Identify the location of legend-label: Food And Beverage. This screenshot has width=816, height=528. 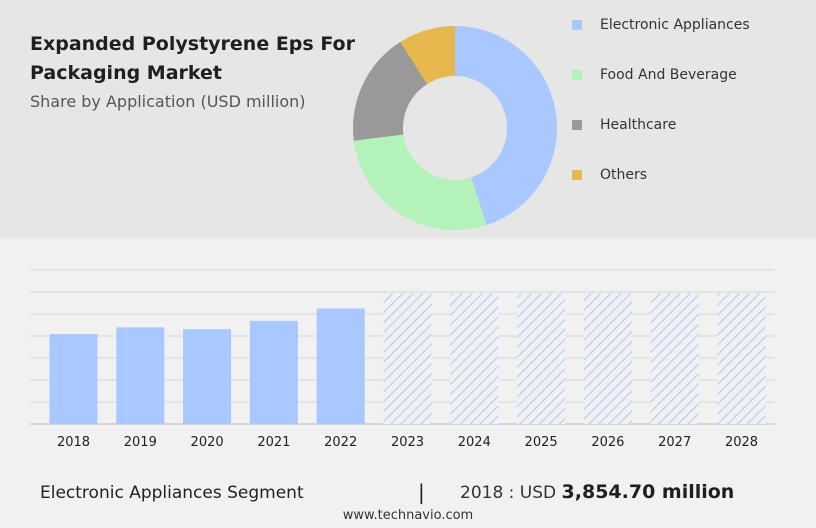
(668, 75).